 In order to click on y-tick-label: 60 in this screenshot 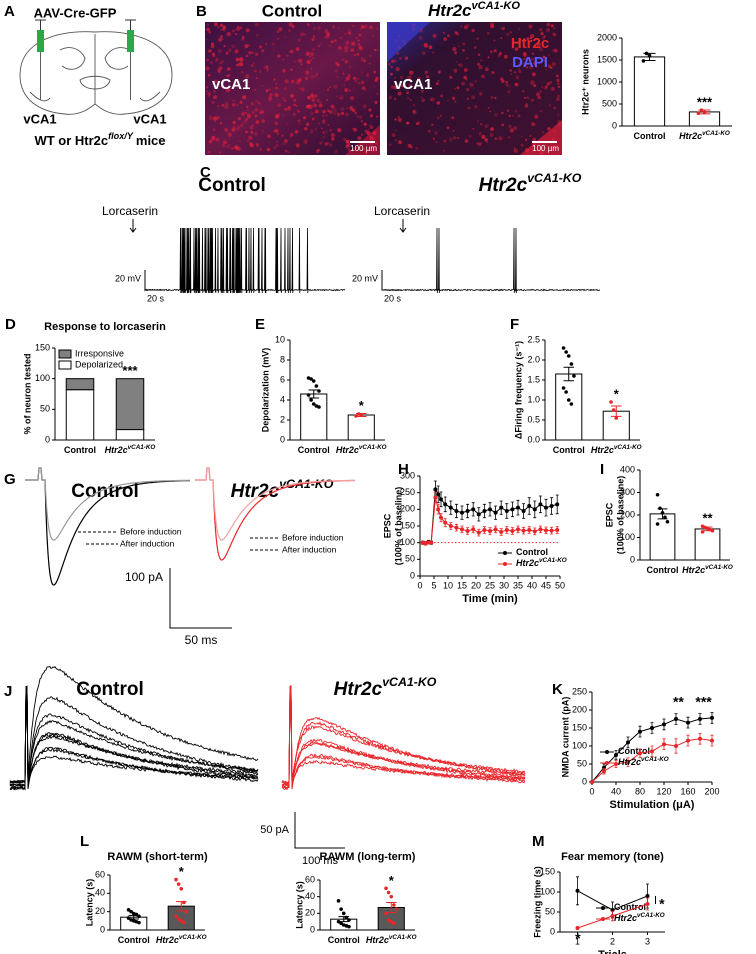, I will do `click(310, 879)`.